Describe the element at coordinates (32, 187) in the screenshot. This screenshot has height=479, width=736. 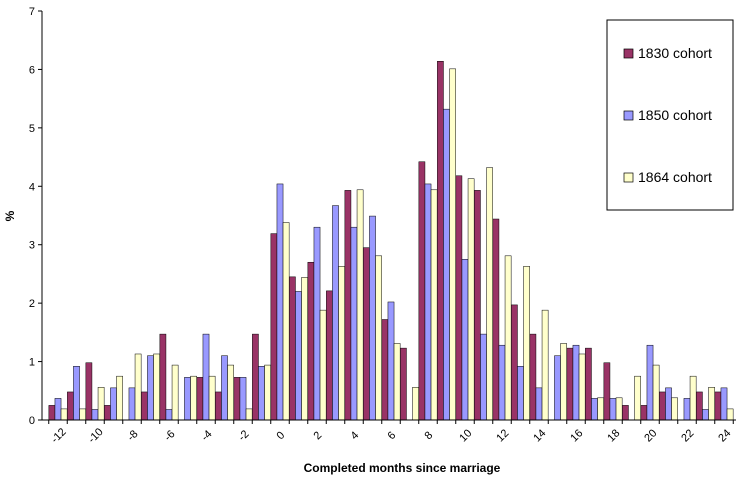
I see `y-tick-label: 4` at that location.